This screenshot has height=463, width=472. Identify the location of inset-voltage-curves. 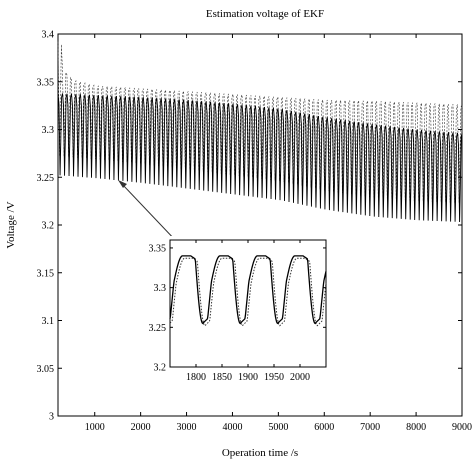
(248, 291).